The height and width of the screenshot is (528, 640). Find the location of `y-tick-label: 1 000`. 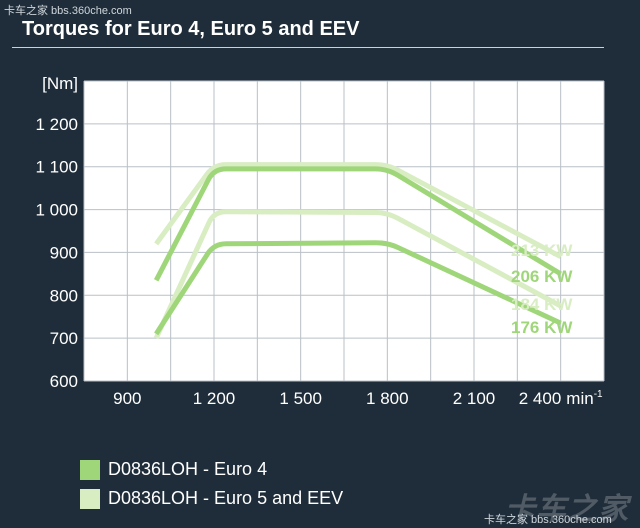

y-tick-label: 1 000 is located at coordinates (56, 210).